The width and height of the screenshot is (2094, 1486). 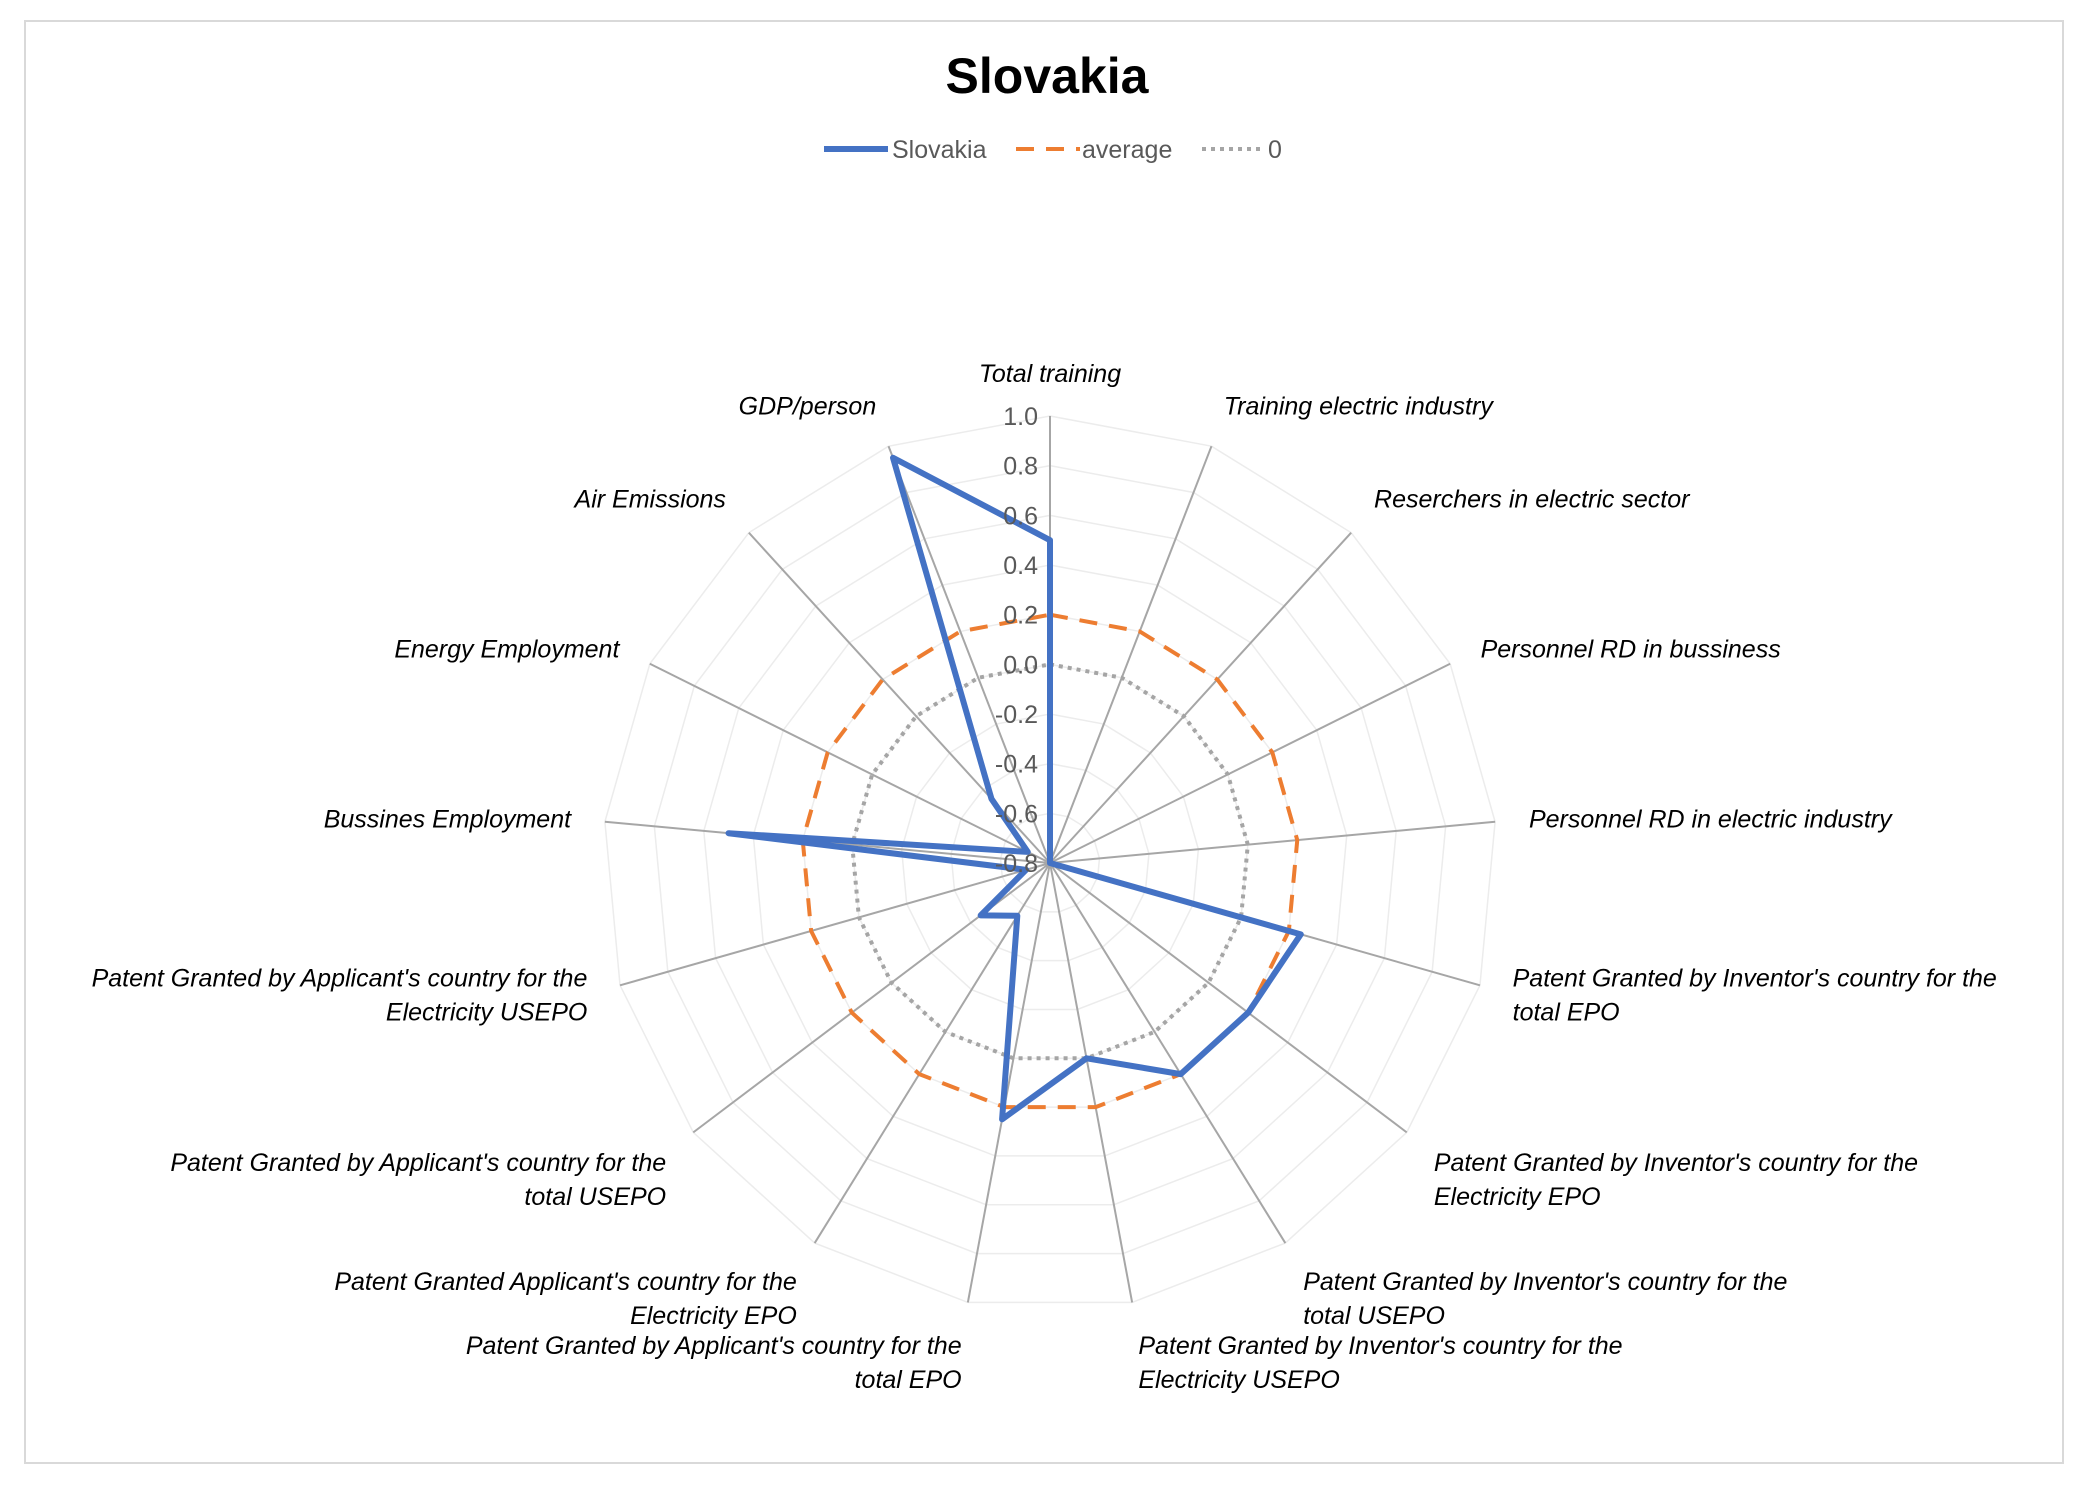 What do you see at coordinates (448, 820) in the screenshot?
I see `category-label: Bussines Employment` at bounding box center [448, 820].